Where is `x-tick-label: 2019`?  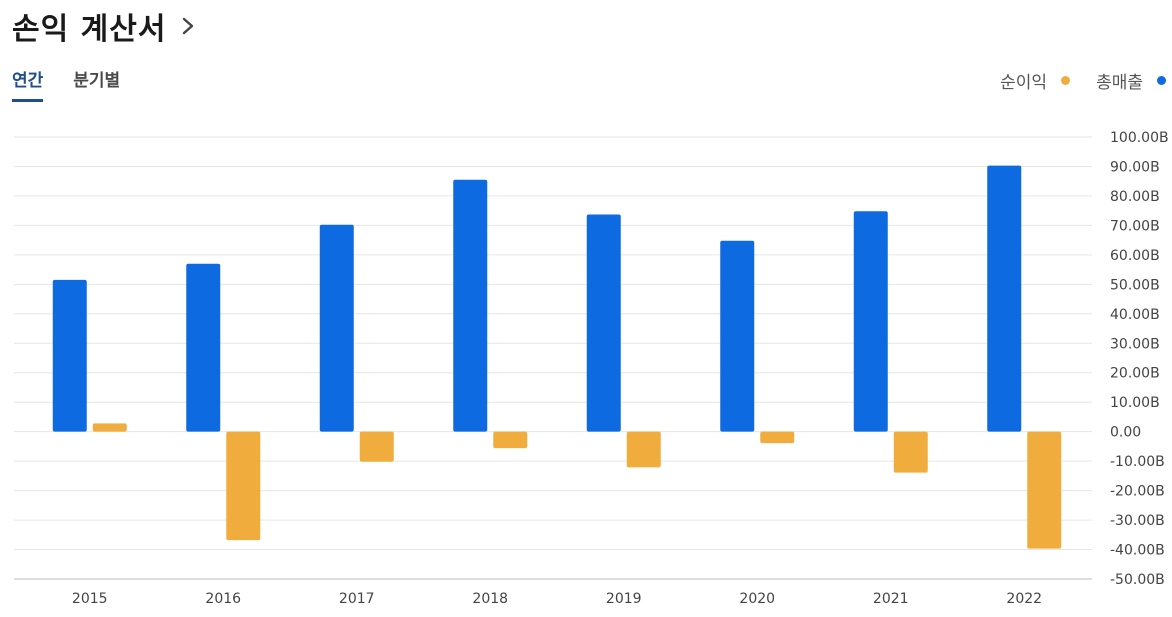
x-tick-label: 2019 is located at coordinates (624, 599).